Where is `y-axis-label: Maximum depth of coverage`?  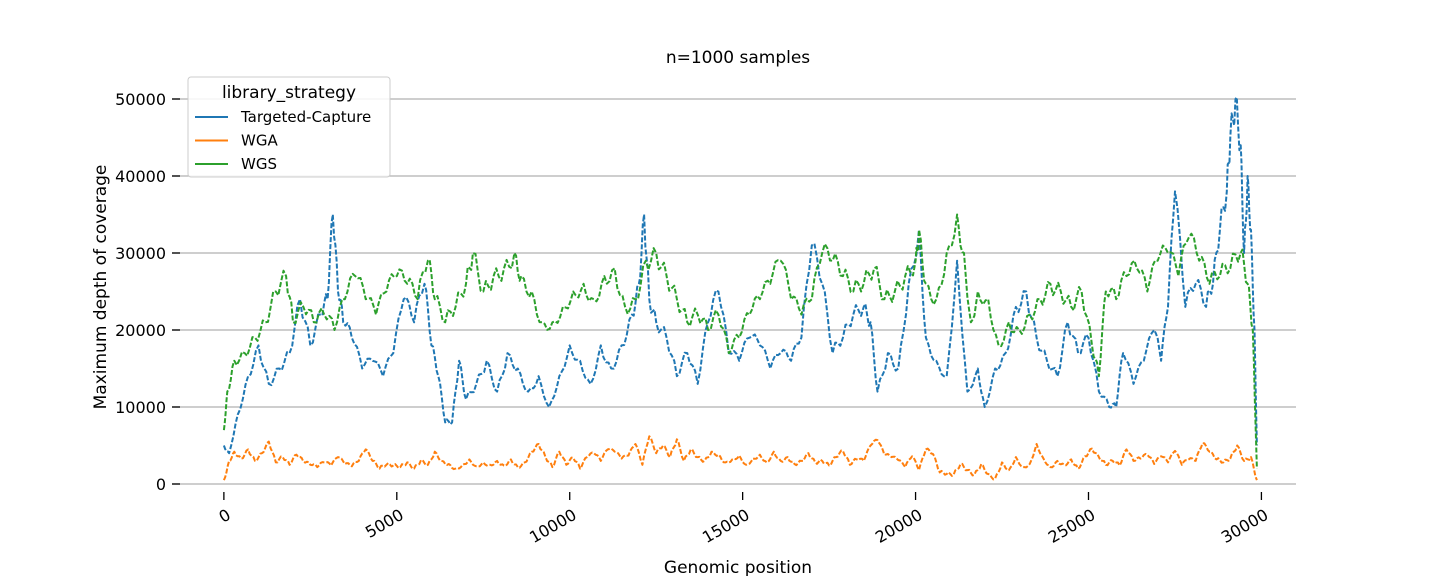 y-axis-label: Maximum depth of coverage is located at coordinates (101, 287).